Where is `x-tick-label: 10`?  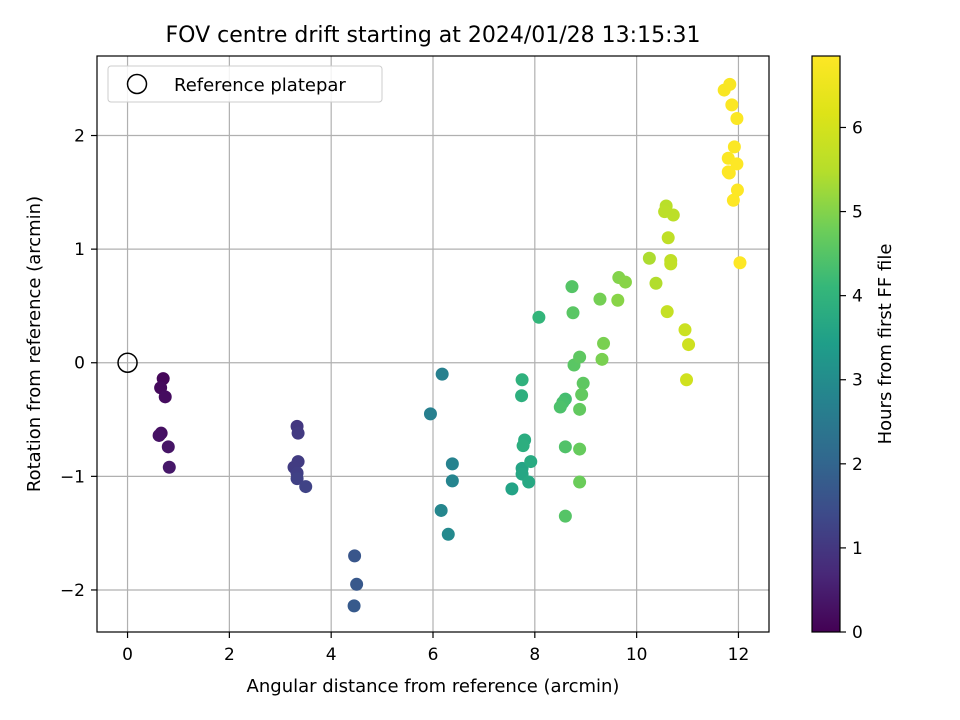 x-tick-label: 10 is located at coordinates (637, 655).